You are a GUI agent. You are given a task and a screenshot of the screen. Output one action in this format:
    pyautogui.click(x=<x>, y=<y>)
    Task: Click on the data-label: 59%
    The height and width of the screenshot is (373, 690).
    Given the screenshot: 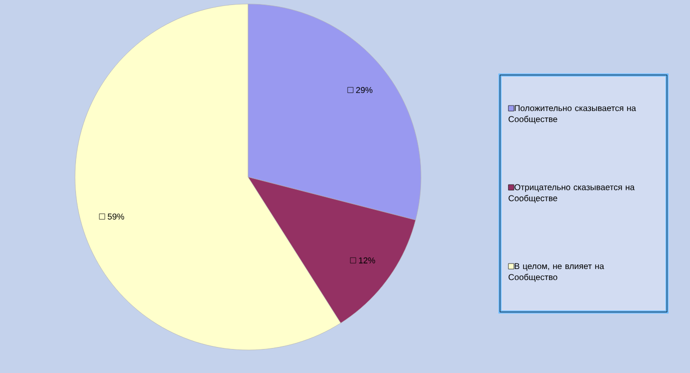 What is the action you would take?
    pyautogui.click(x=116, y=217)
    